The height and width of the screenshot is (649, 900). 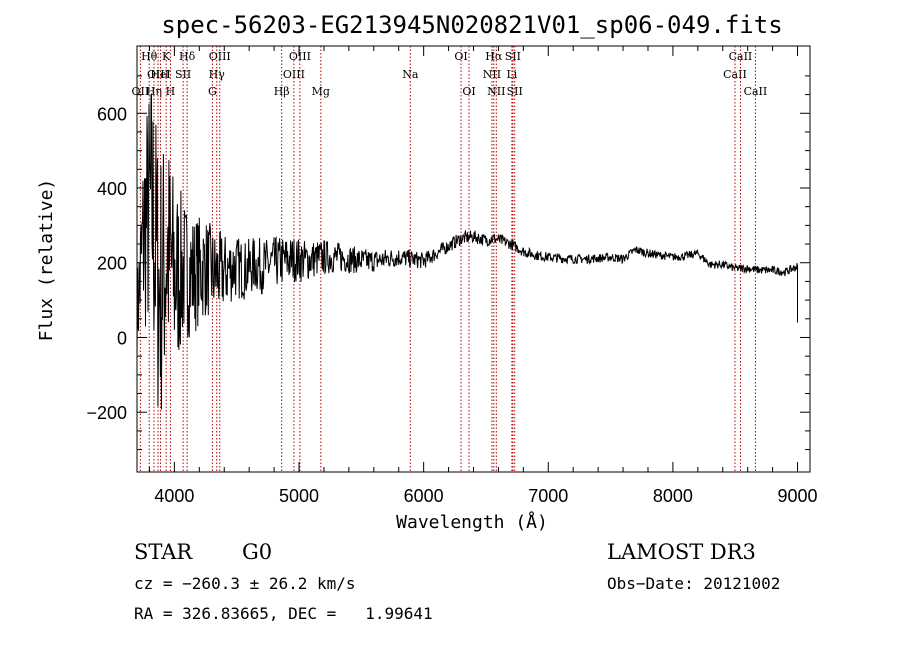 What do you see at coordinates (681, 552) in the screenshot?
I see `survey-name: LAMOST DR3` at bounding box center [681, 552].